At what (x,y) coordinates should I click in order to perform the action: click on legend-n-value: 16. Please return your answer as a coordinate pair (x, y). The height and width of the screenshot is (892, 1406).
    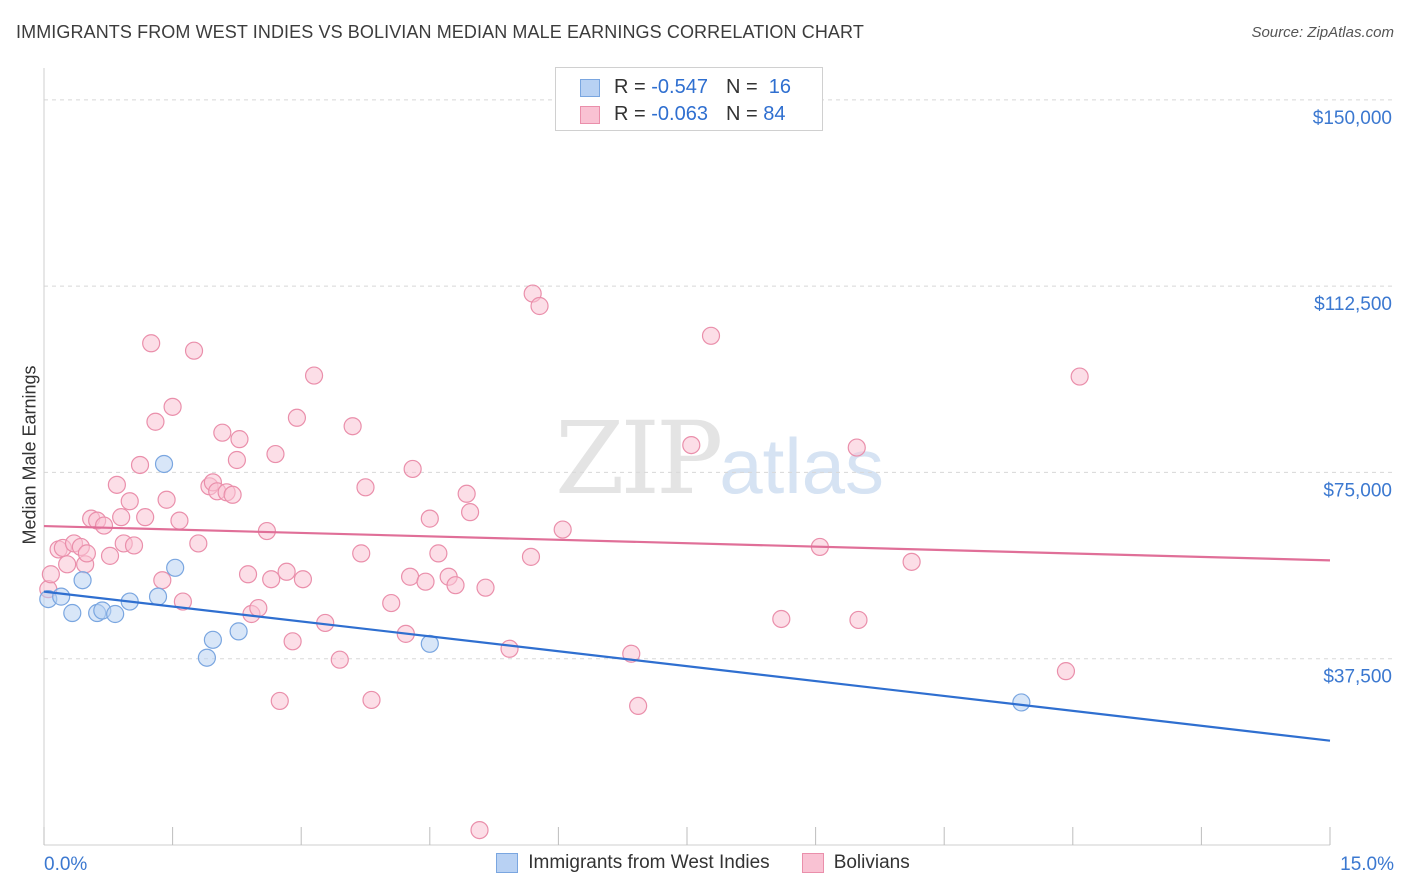
    Looking at the image, I should click on (780, 87).